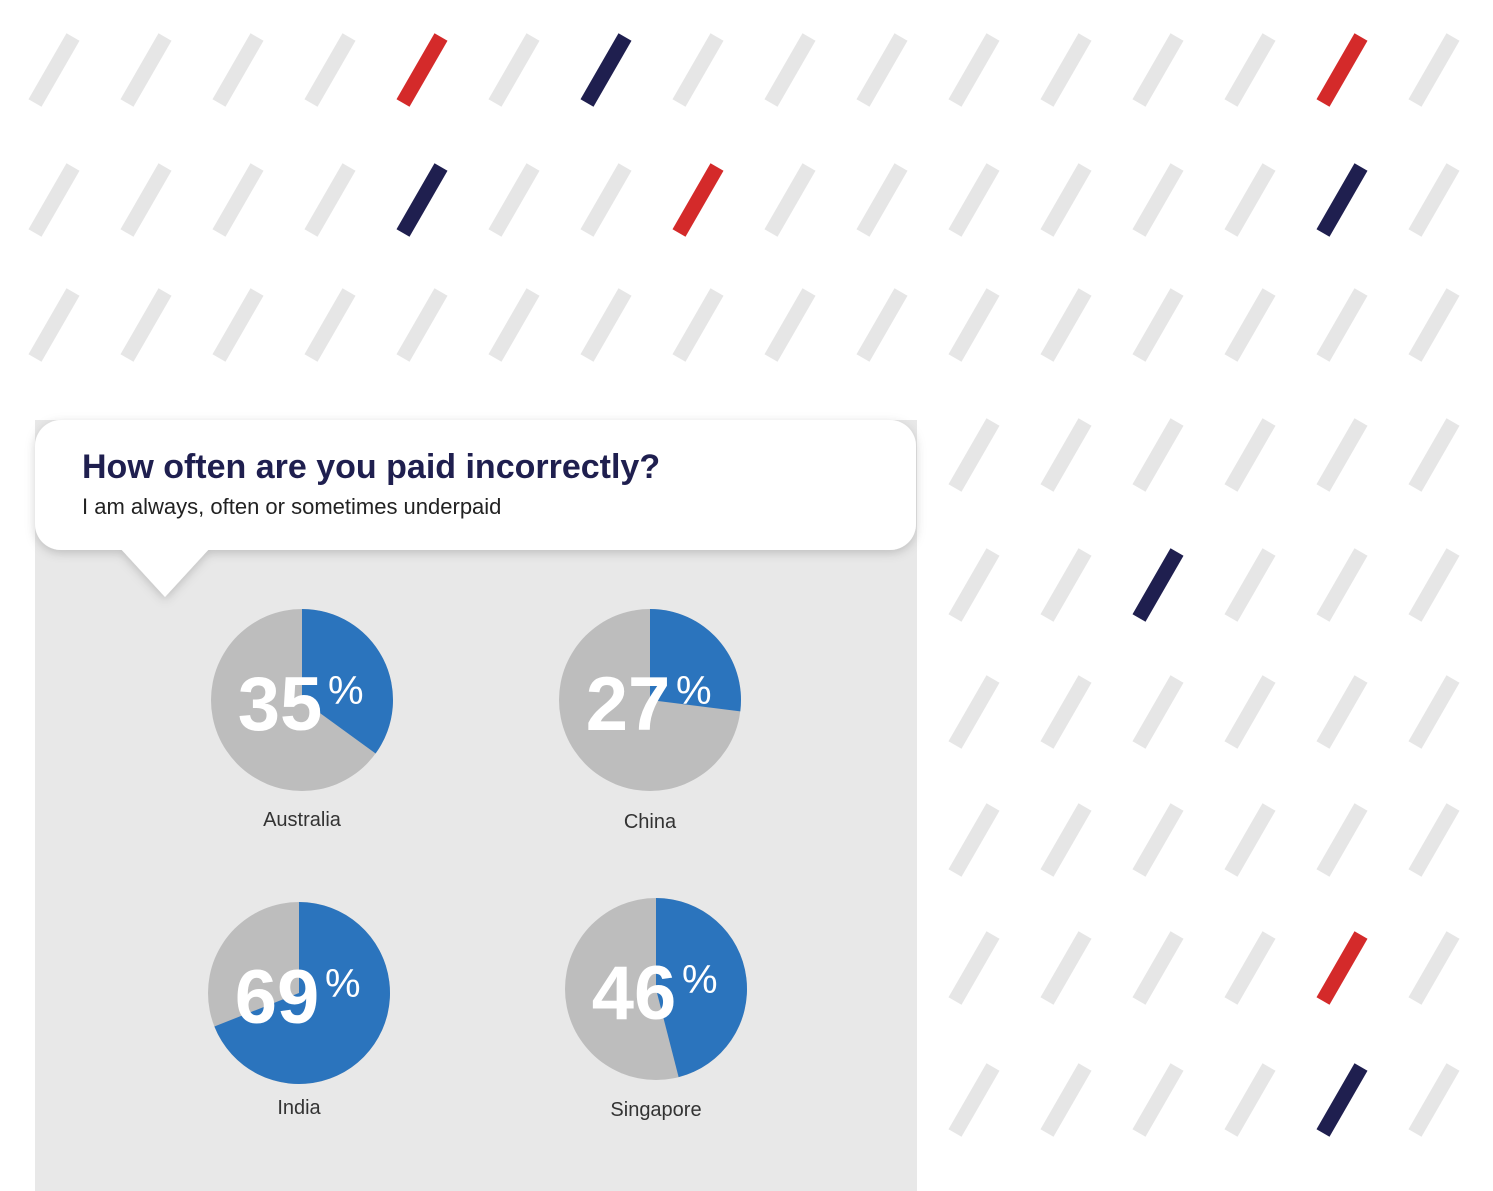 This screenshot has width=1493, height=1191. Describe the element at coordinates (634, 993) in the screenshot. I see `pie-value: 46` at that location.